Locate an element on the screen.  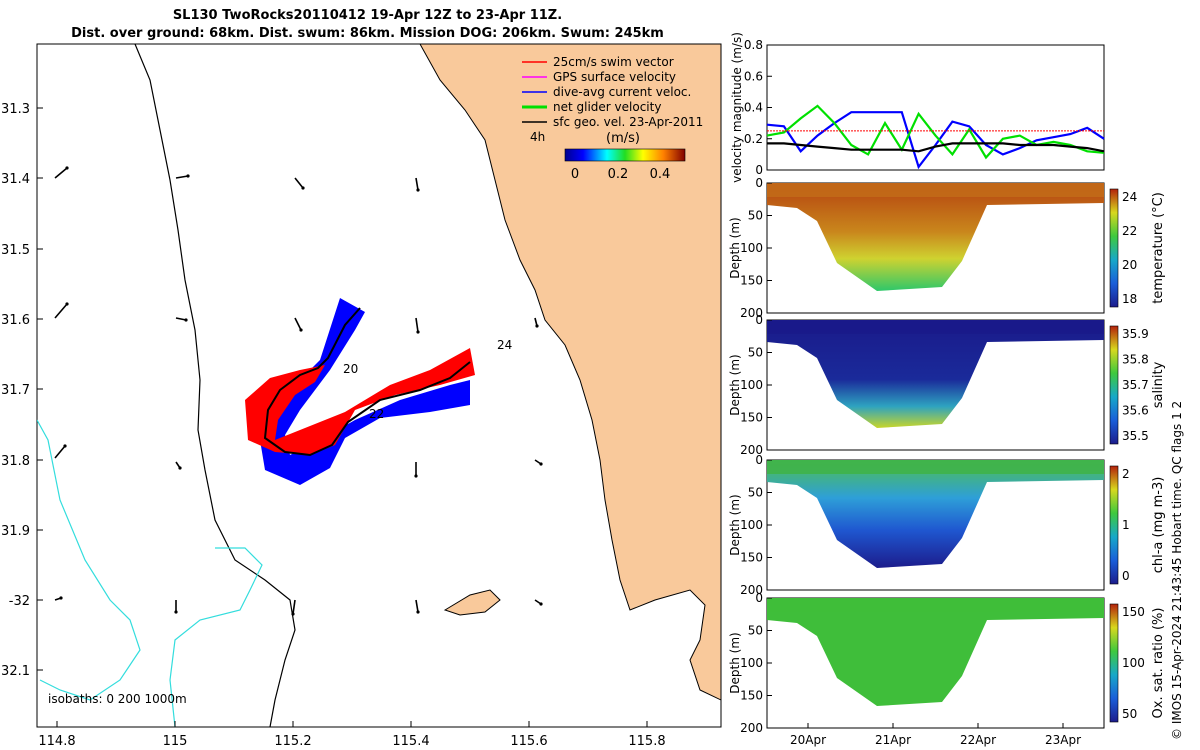
legend-item-label: 25cm/s swim vector is located at coordinates (613, 62).